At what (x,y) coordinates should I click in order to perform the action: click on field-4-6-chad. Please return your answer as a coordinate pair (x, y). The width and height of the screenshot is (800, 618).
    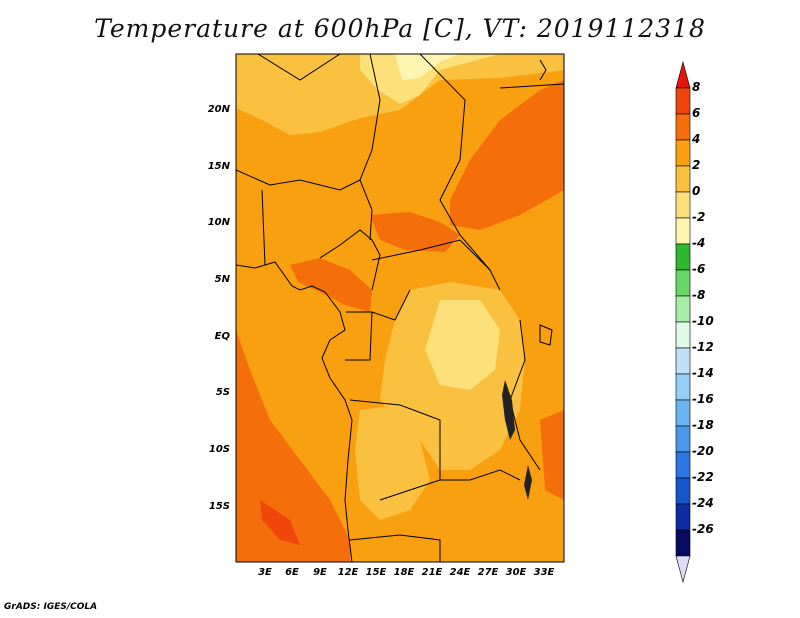
    Looking at the image, I should click on (415, 232).